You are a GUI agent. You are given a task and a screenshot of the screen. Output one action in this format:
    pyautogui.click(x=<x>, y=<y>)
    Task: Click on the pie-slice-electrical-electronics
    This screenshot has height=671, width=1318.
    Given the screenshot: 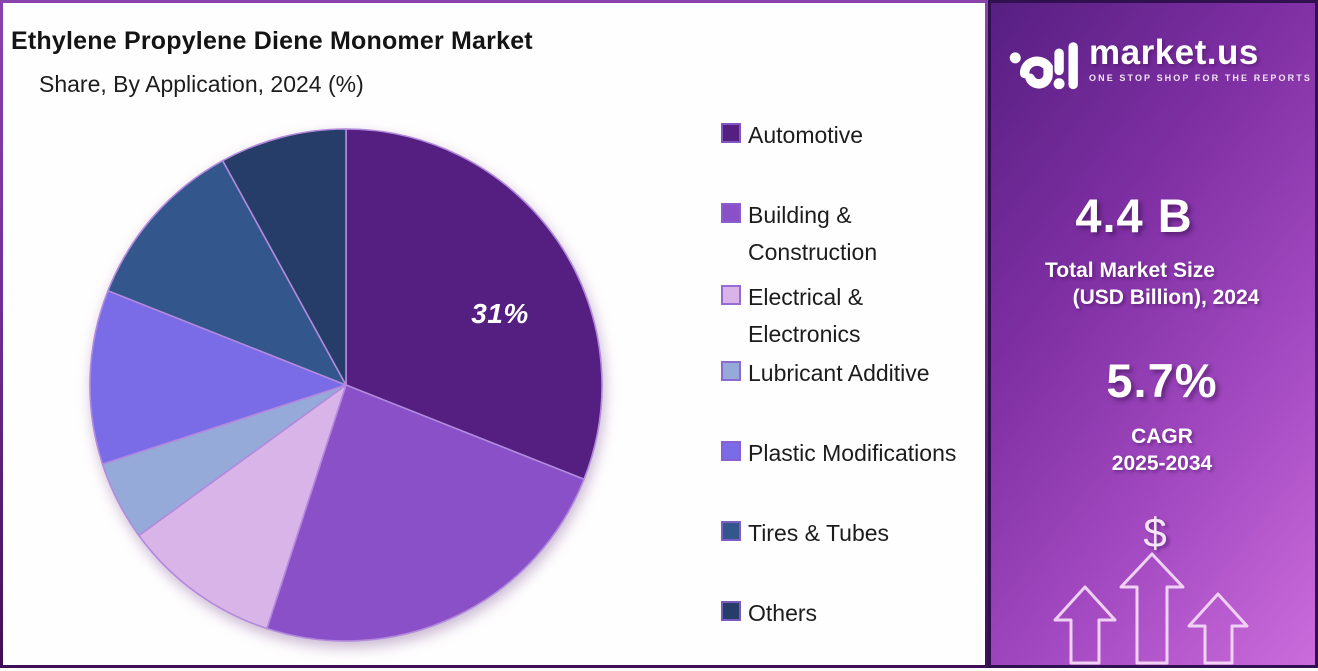 What is the action you would take?
    pyautogui.click(x=242, y=507)
    